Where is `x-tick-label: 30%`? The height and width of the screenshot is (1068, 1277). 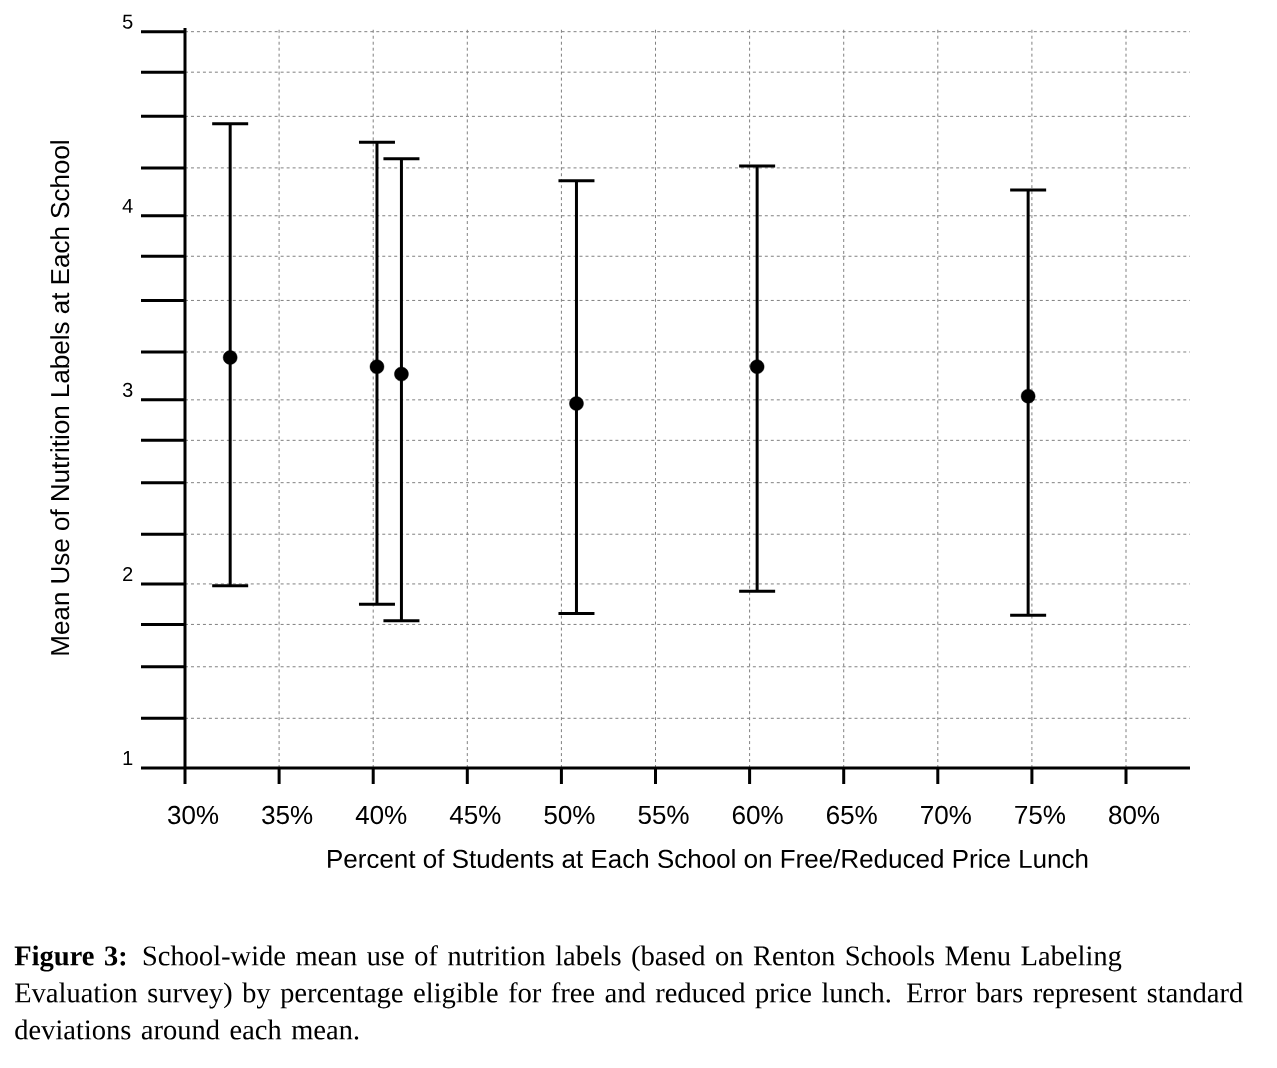
x-tick-label: 30% is located at coordinates (193, 815).